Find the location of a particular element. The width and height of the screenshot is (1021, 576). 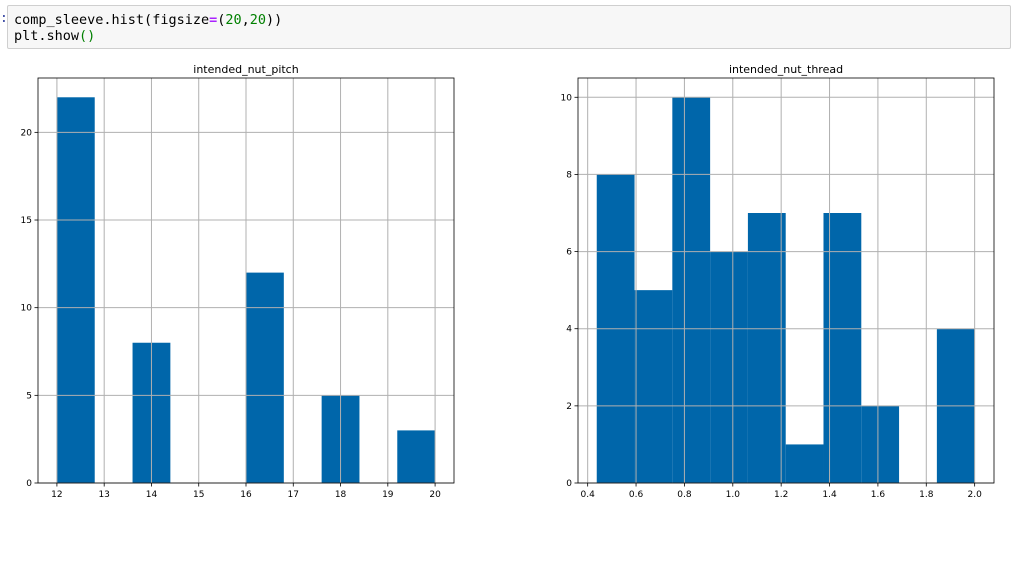

x-tick-label: 1.4 is located at coordinates (829, 495).